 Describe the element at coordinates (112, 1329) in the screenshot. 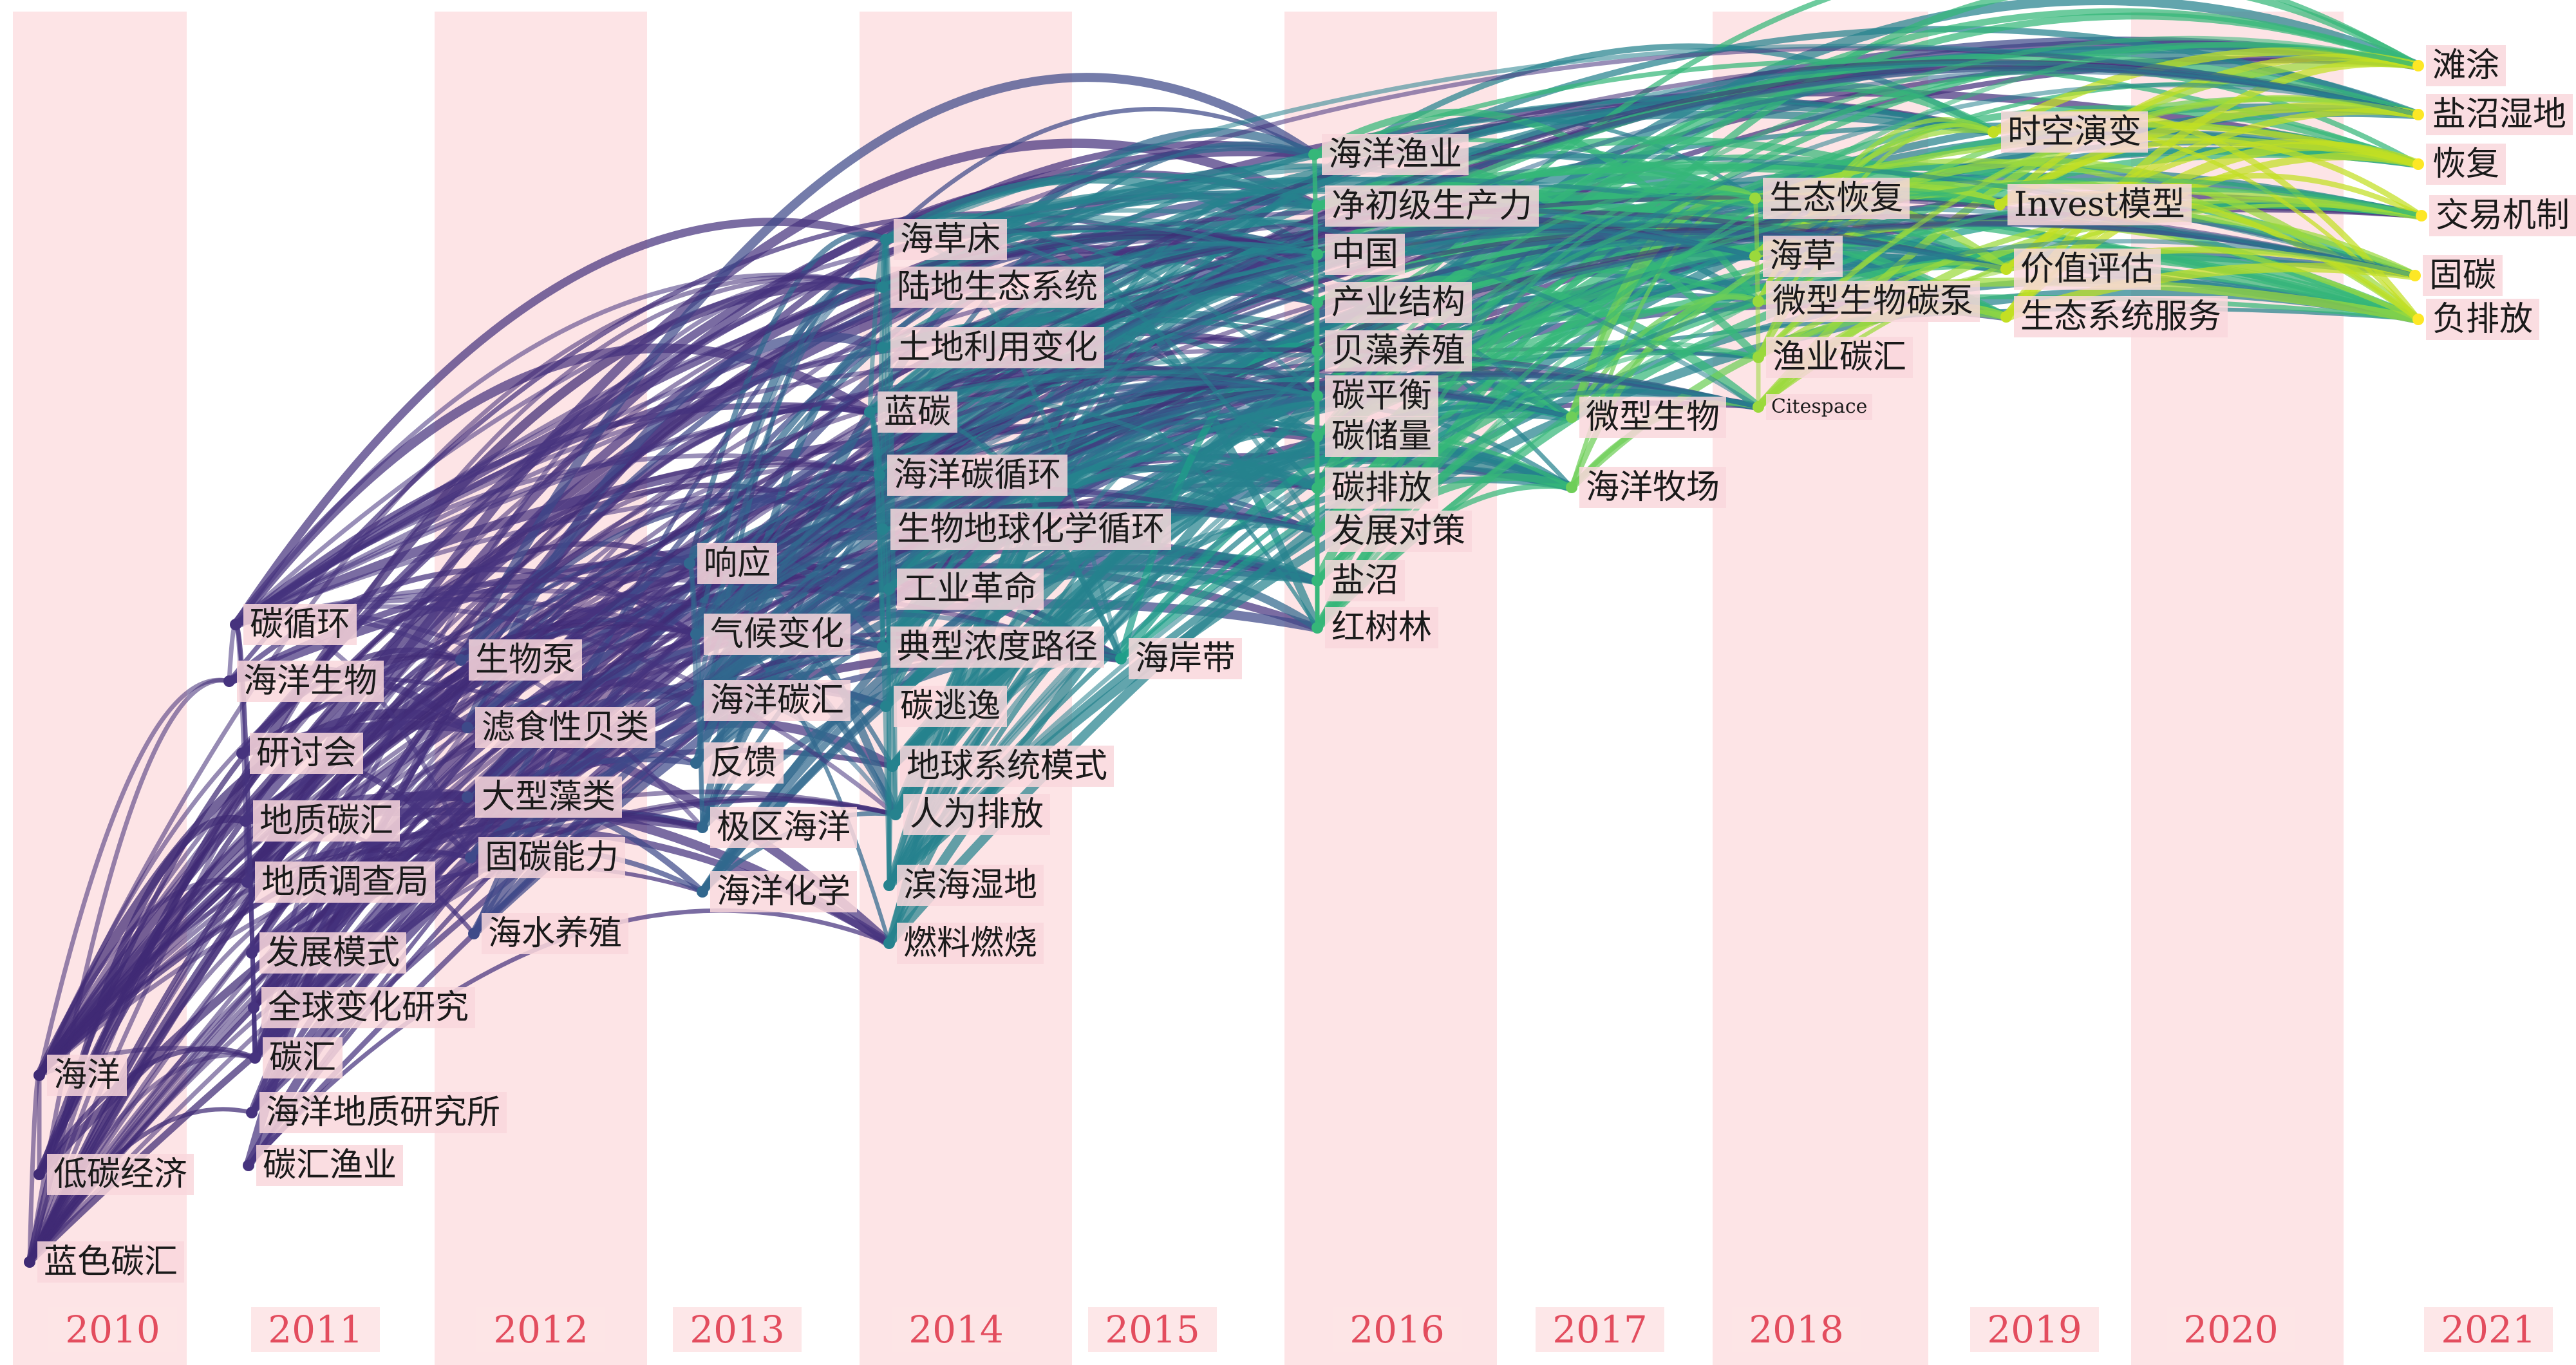

I see `year-label-2010: 2010` at that location.